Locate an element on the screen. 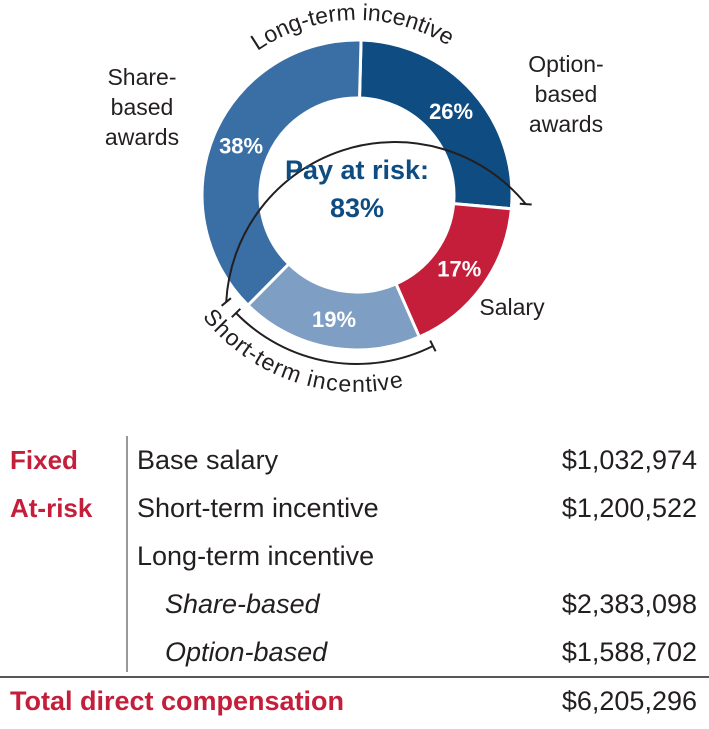  slice-caption-option-based-awards: awards is located at coordinates (566, 124).